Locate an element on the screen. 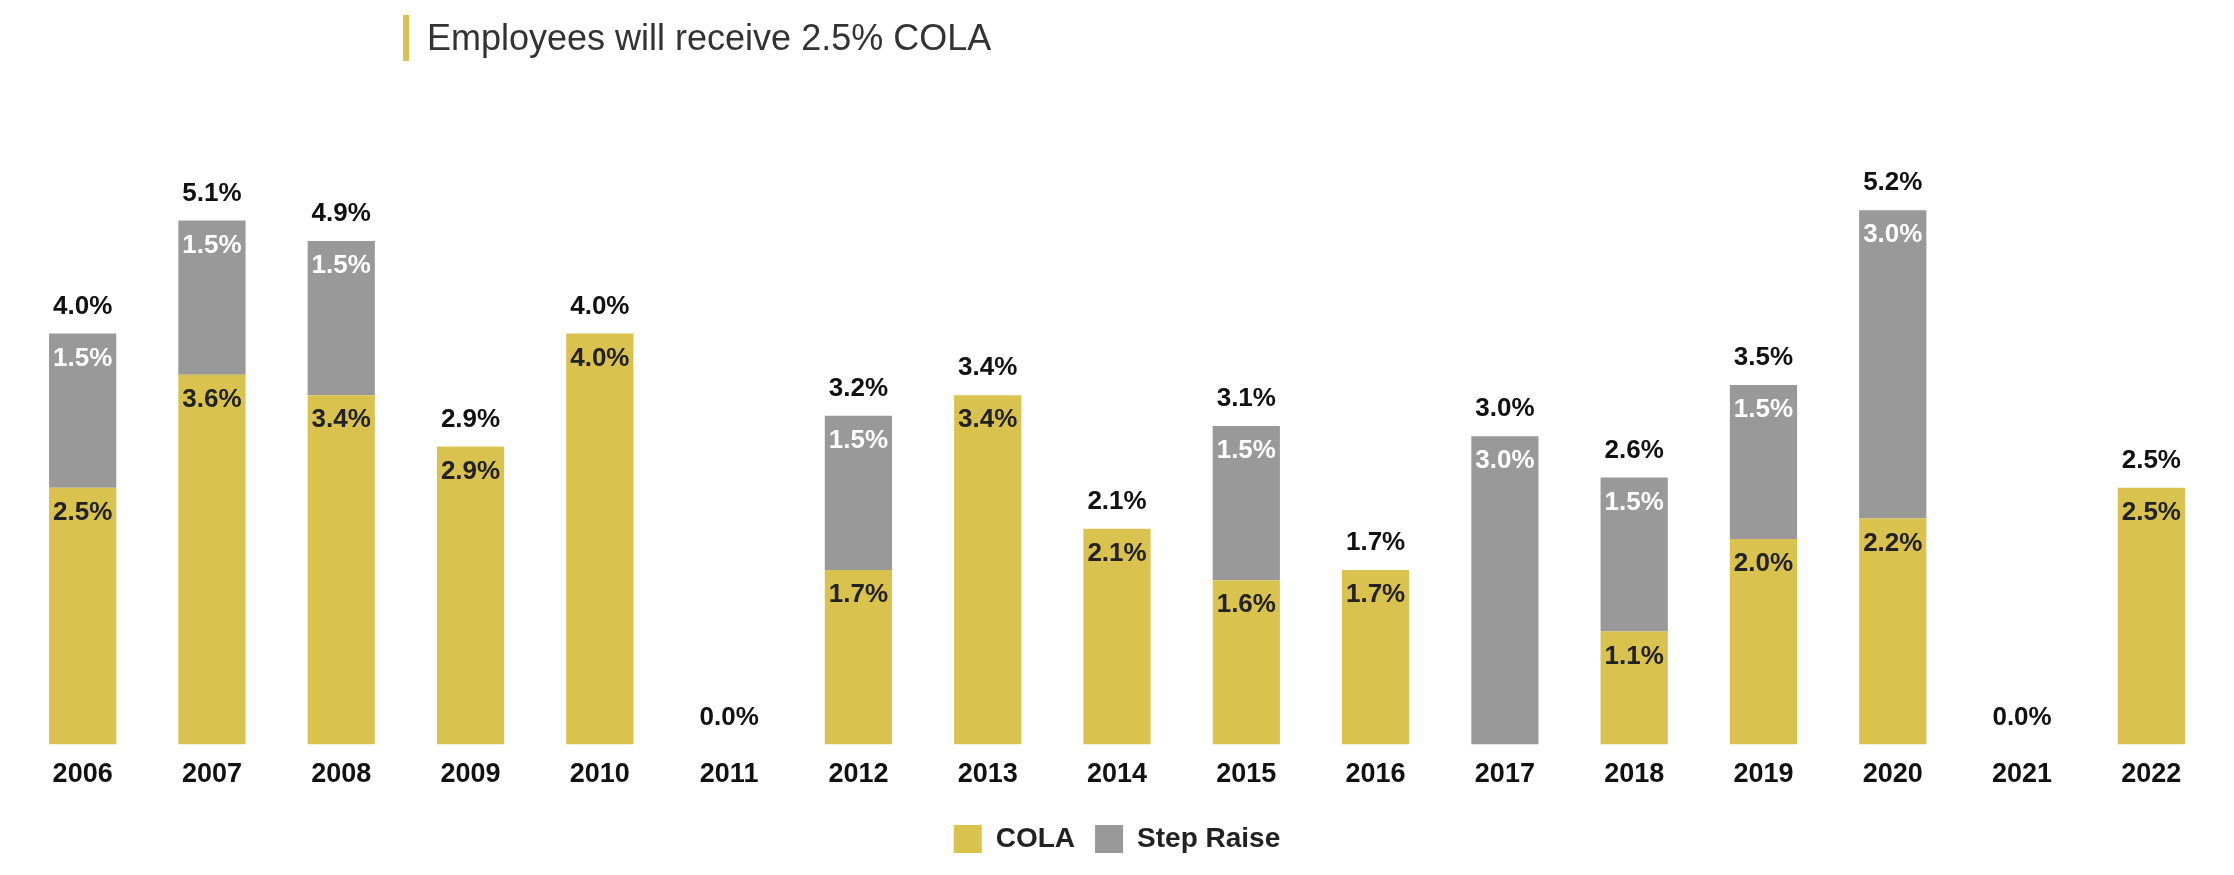 The width and height of the screenshot is (2234, 875). x-tick-label: 2008 is located at coordinates (341, 773).